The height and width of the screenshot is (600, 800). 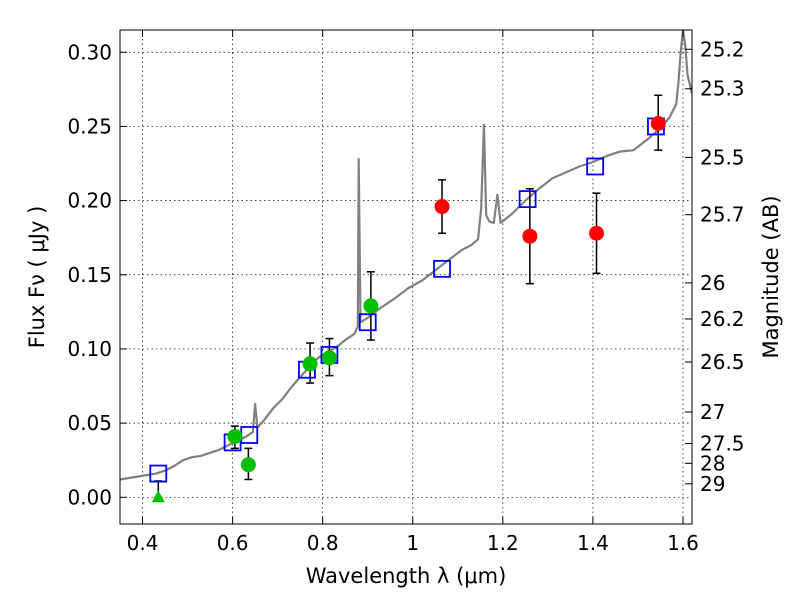 What do you see at coordinates (722, 89) in the screenshot?
I see `y2-tick-label: 25.3` at bounding box center [722, 89].